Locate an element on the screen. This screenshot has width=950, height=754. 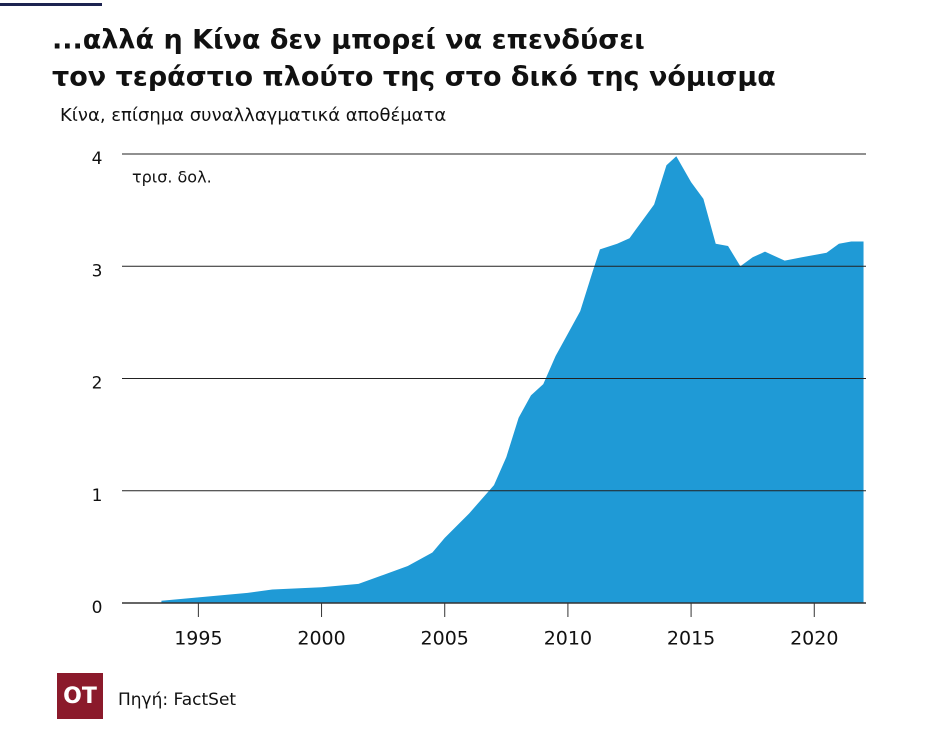
logo-box is located at coordinates (80, 696).